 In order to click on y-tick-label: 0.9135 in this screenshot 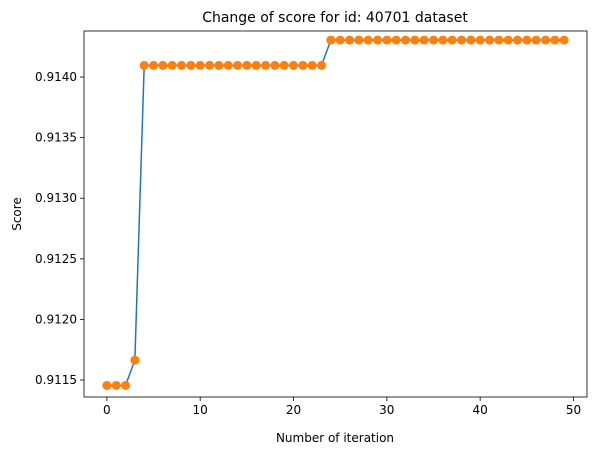, I will do `click(56, 138)`.